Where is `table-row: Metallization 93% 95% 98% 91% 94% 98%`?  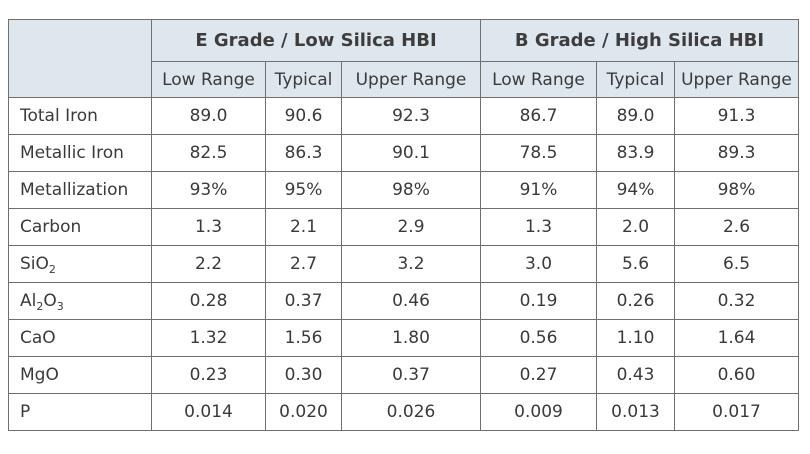 table-row: Metallization 93% 95% 98% 91% 94% 98% is located at coordinates (403, 190).